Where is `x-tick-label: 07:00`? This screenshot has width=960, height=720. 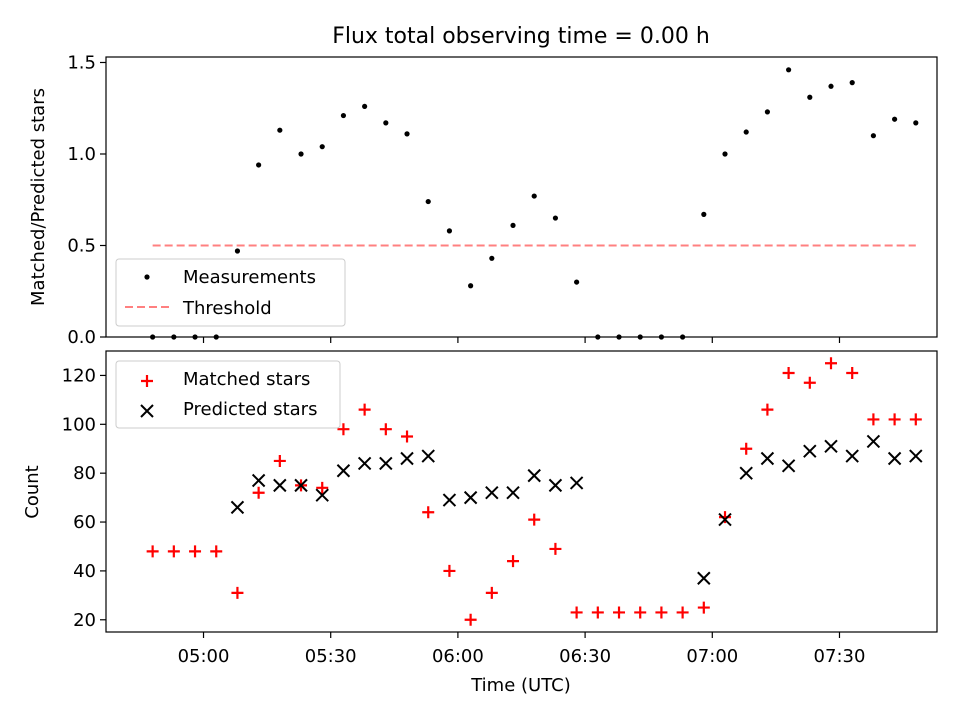 x-tick-label: 07:00 is located at coordinates (712, 656).